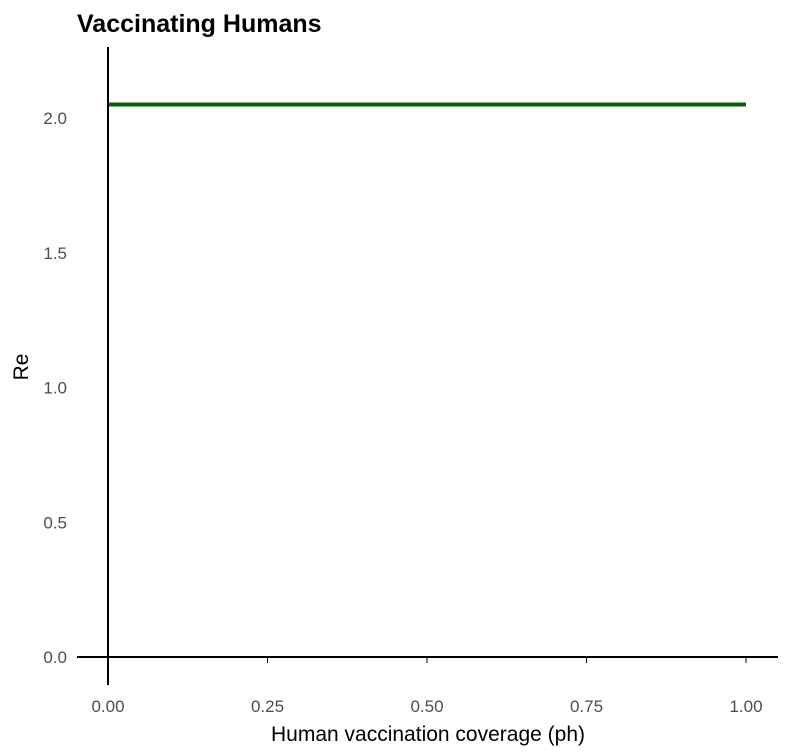  Describe the element at coordinates (55, 253) in the screenshot. I see `y-tick-label: 1.5` at that location.